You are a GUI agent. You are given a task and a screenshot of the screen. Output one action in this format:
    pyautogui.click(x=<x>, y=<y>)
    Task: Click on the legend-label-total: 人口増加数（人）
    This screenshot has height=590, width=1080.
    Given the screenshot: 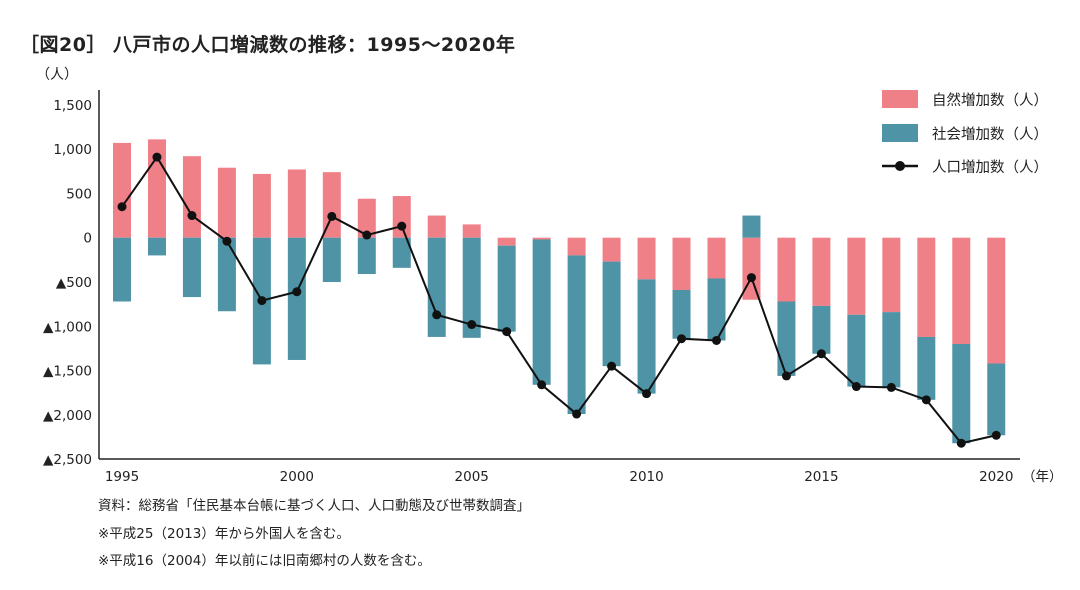 What is the action you would take?
    pyautogui.click(x=990, y=167)
    